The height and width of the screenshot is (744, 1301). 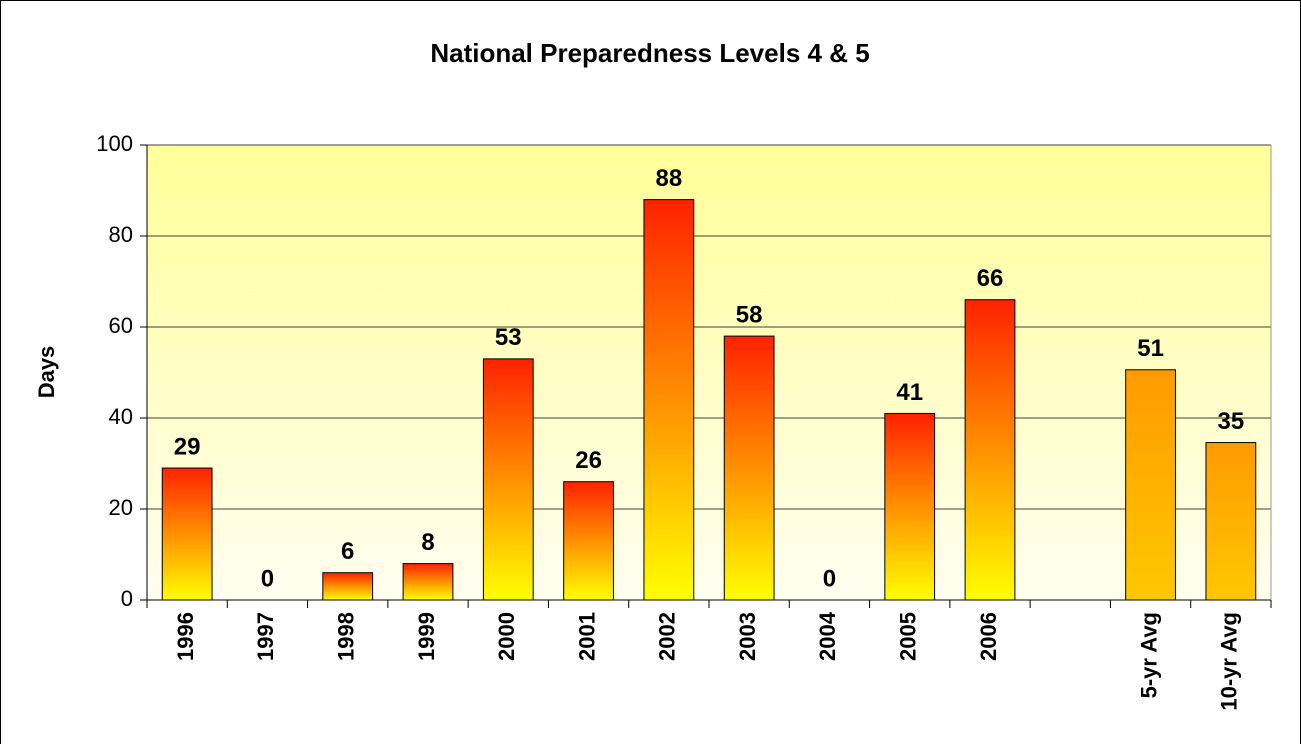 I want to click on data-label: 29, so click(x=187, y=446).